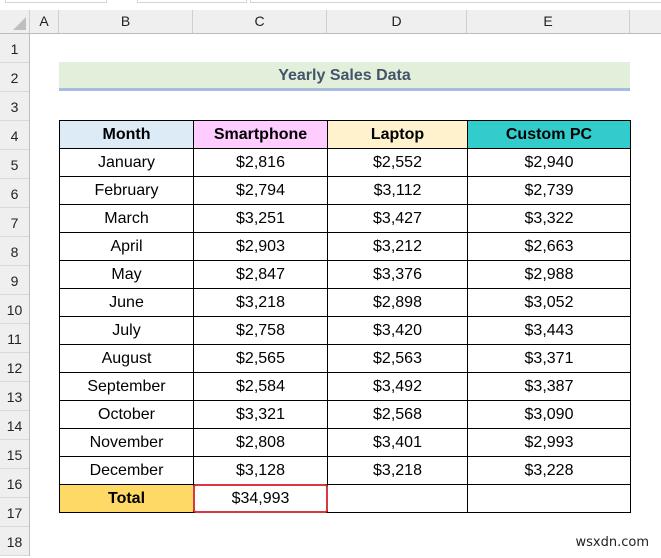 This screenshot has height=558, width=661. What do you see at coordinates (56, 1) in the screenshot?
I see `name-box-edge` at bounding box center [56, 1].